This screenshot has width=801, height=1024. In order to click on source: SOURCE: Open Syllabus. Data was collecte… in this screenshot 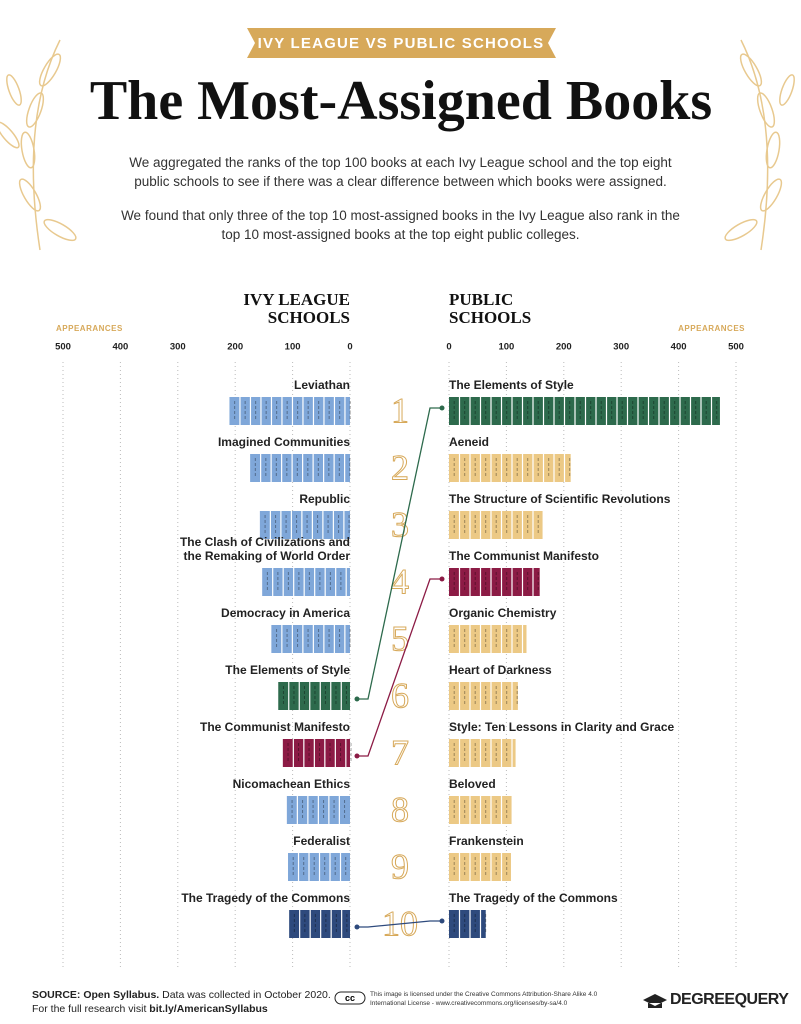, I will do `click(182, 1002)`.